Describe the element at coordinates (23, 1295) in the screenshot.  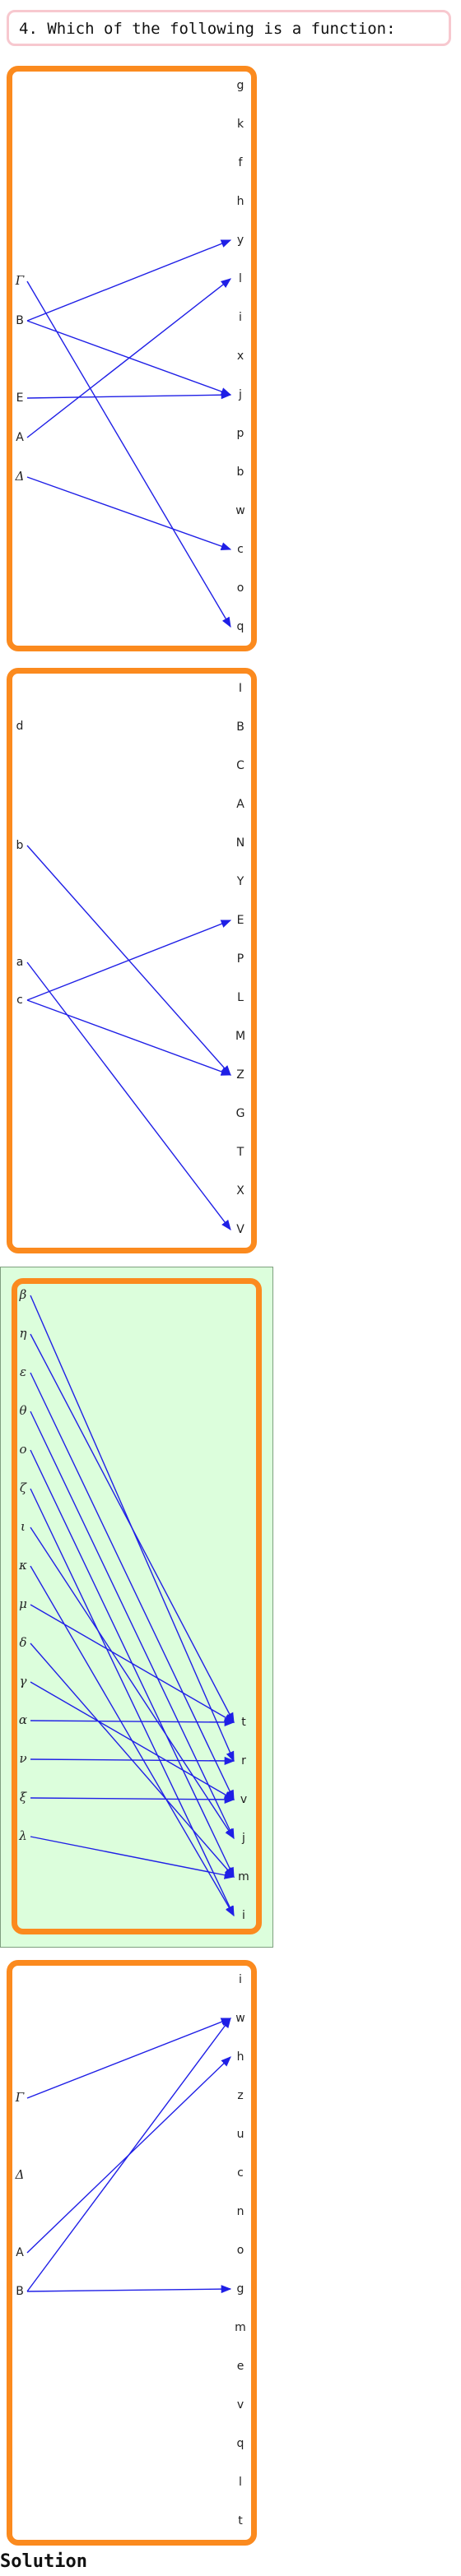
I see `domain-label: β` at that location.